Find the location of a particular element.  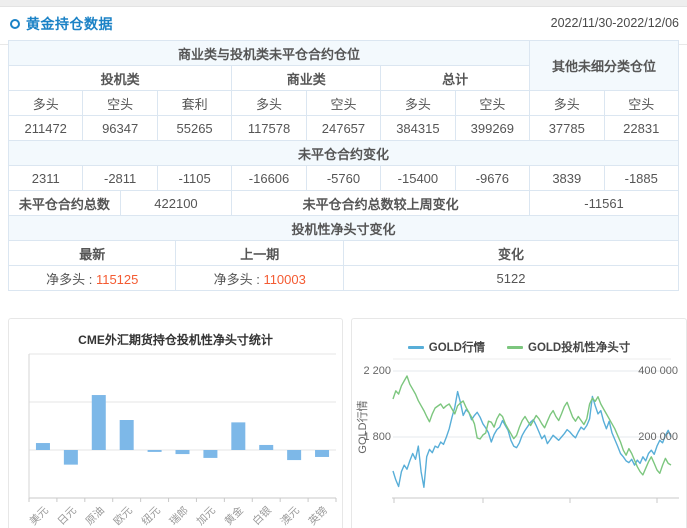

position-value: 37785 is located at coordinates (567, 128).